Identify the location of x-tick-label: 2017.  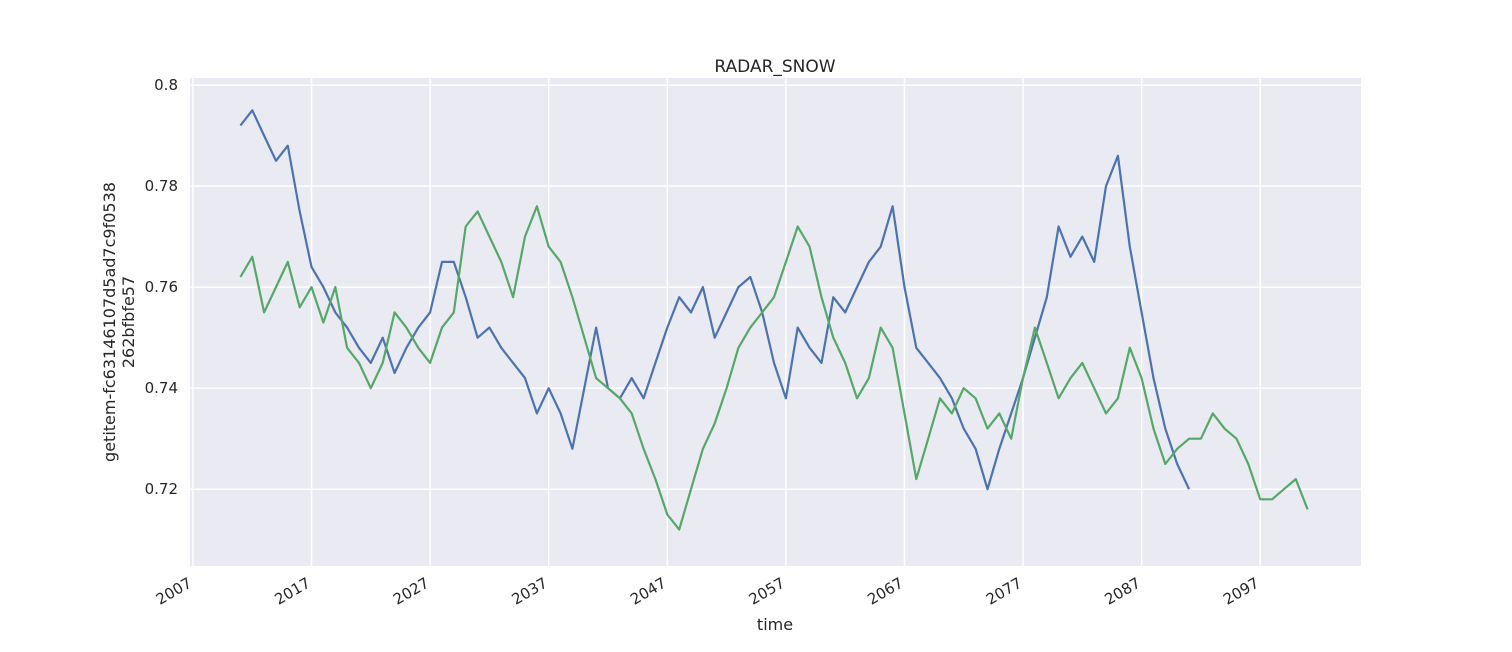
(292, 591).